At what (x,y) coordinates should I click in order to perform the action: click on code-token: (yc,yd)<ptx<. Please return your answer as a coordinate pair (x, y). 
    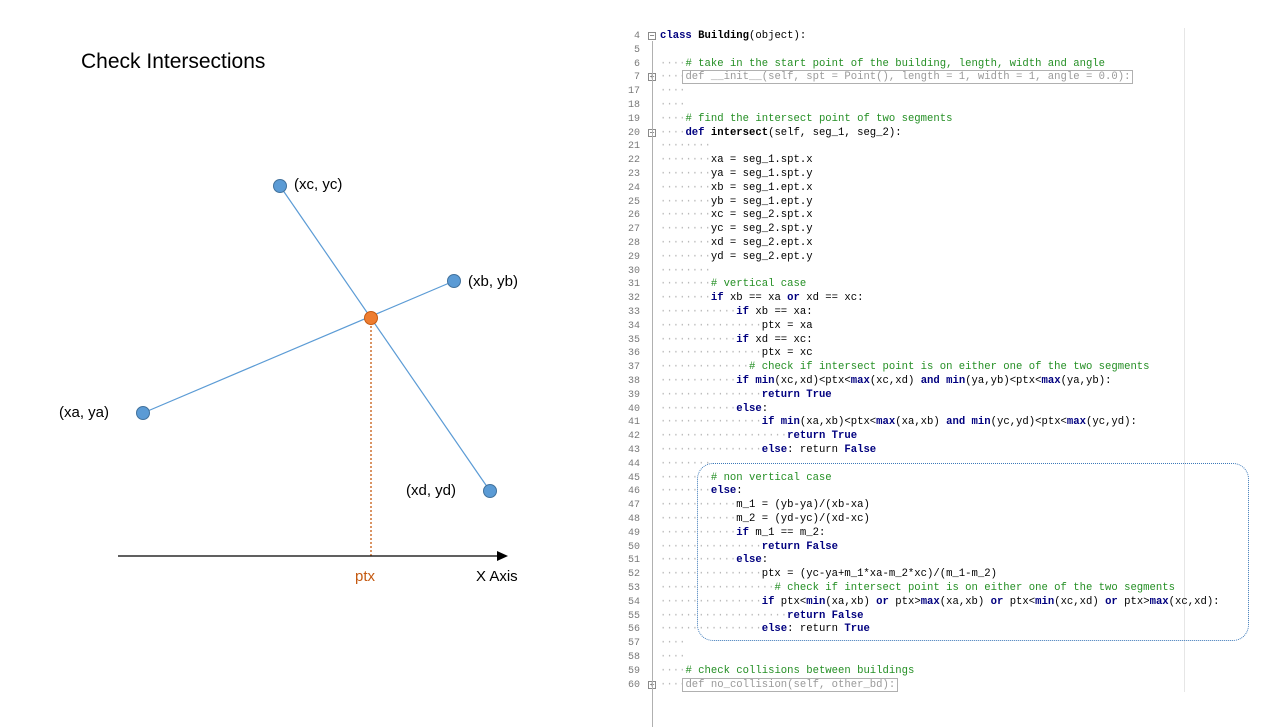
    Looking at the image, I should click on (1028, 422).